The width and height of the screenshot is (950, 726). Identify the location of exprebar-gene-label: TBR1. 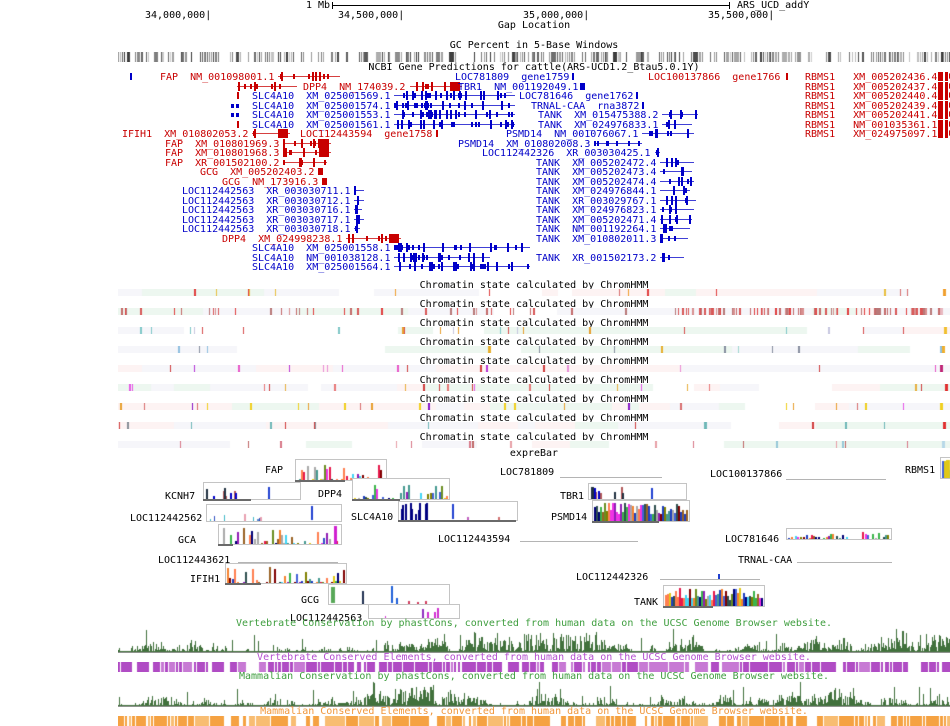
(572, 496).